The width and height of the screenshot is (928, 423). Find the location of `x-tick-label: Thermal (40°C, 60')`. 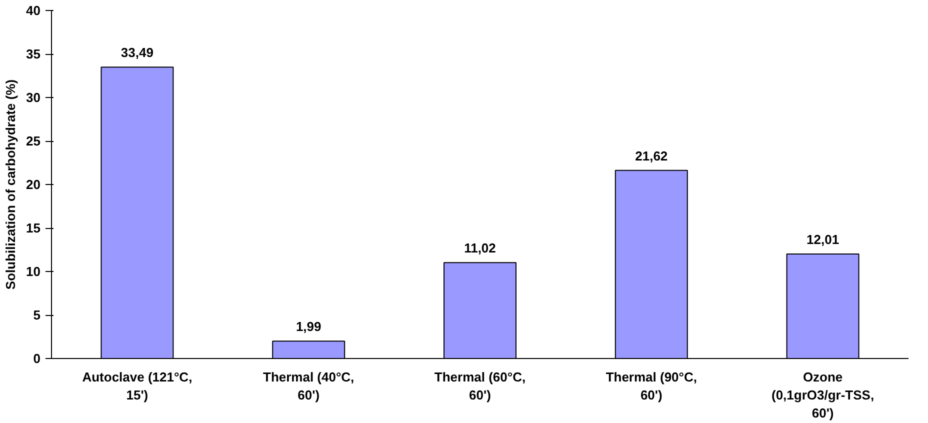

x-tick-label: Thermal (40°C, 60') is located at coordinates (308, 386).